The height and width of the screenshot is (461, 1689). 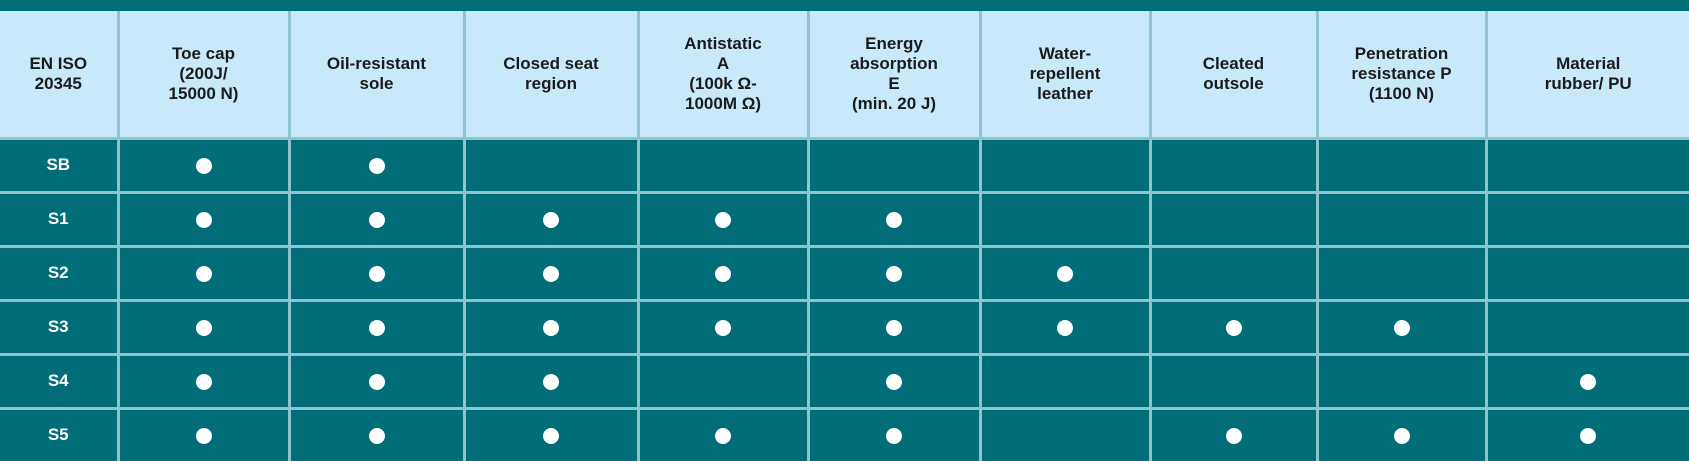 I want to click on column-header: Antistatic A (100k Ω- 1000M Ω), so click(x=723, y=75).